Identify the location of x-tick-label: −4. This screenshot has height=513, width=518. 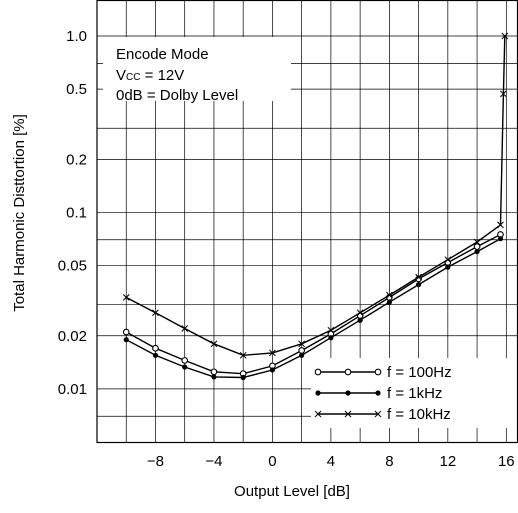
(213, 461).